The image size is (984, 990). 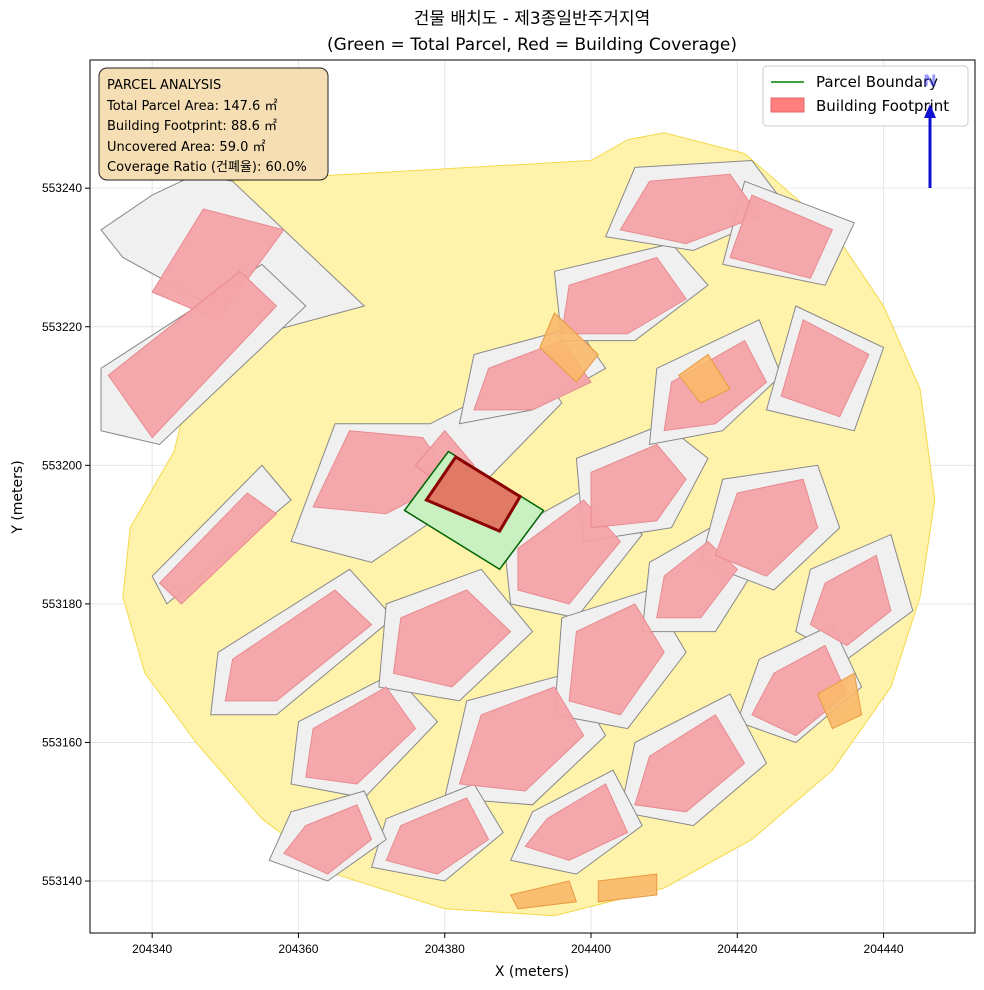 I want to click on y-tick-label: 553220, so click(x=62, y=327).